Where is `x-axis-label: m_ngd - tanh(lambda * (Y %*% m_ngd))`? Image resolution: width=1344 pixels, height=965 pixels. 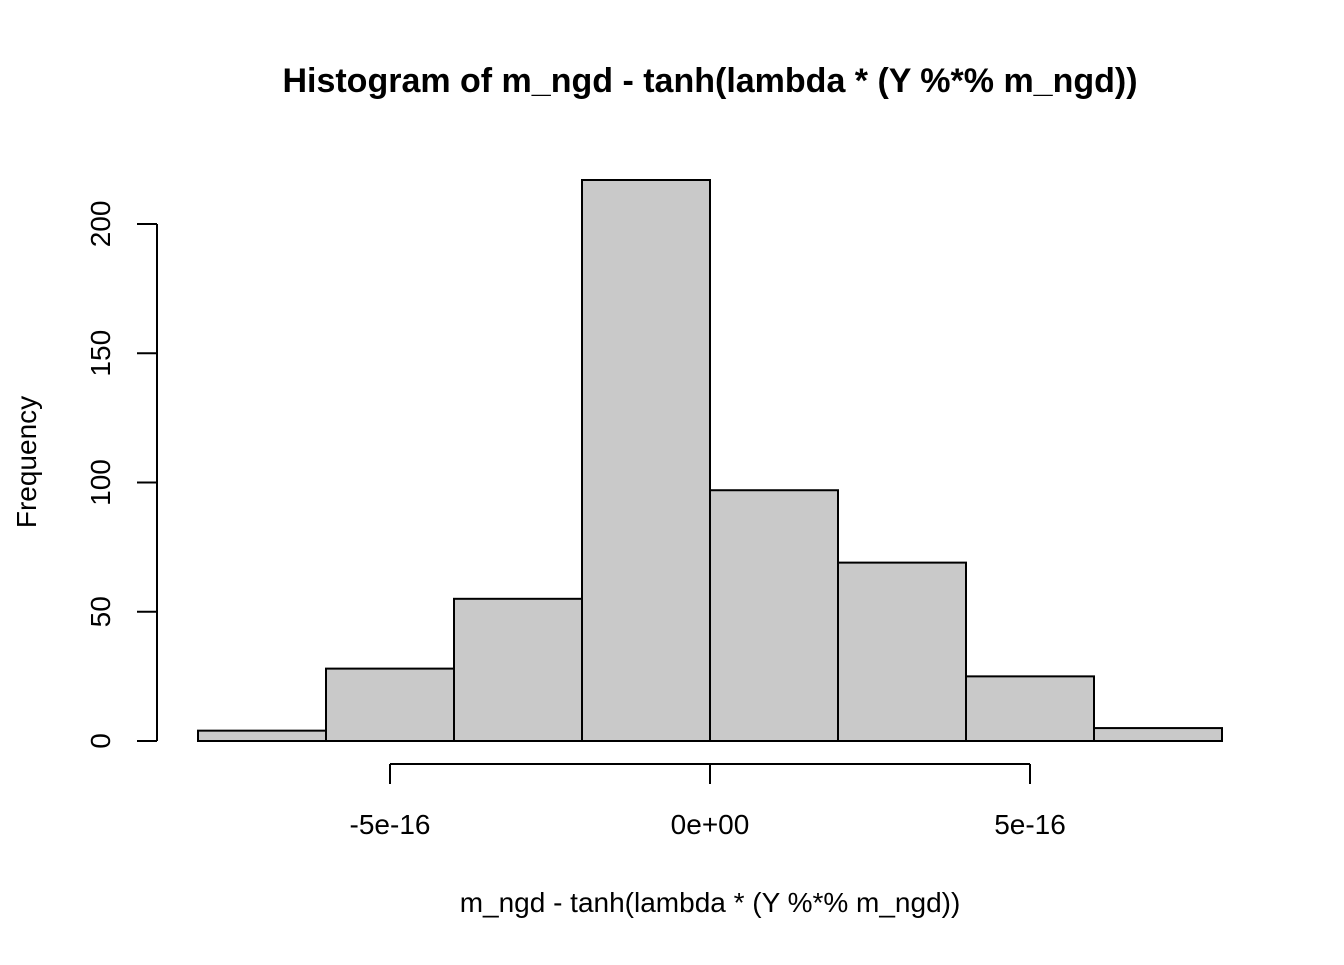 x-axis-label: m_ngd - tanh(lambda * (Y %*% m_ngd)) is located at coordinates (710, 902).